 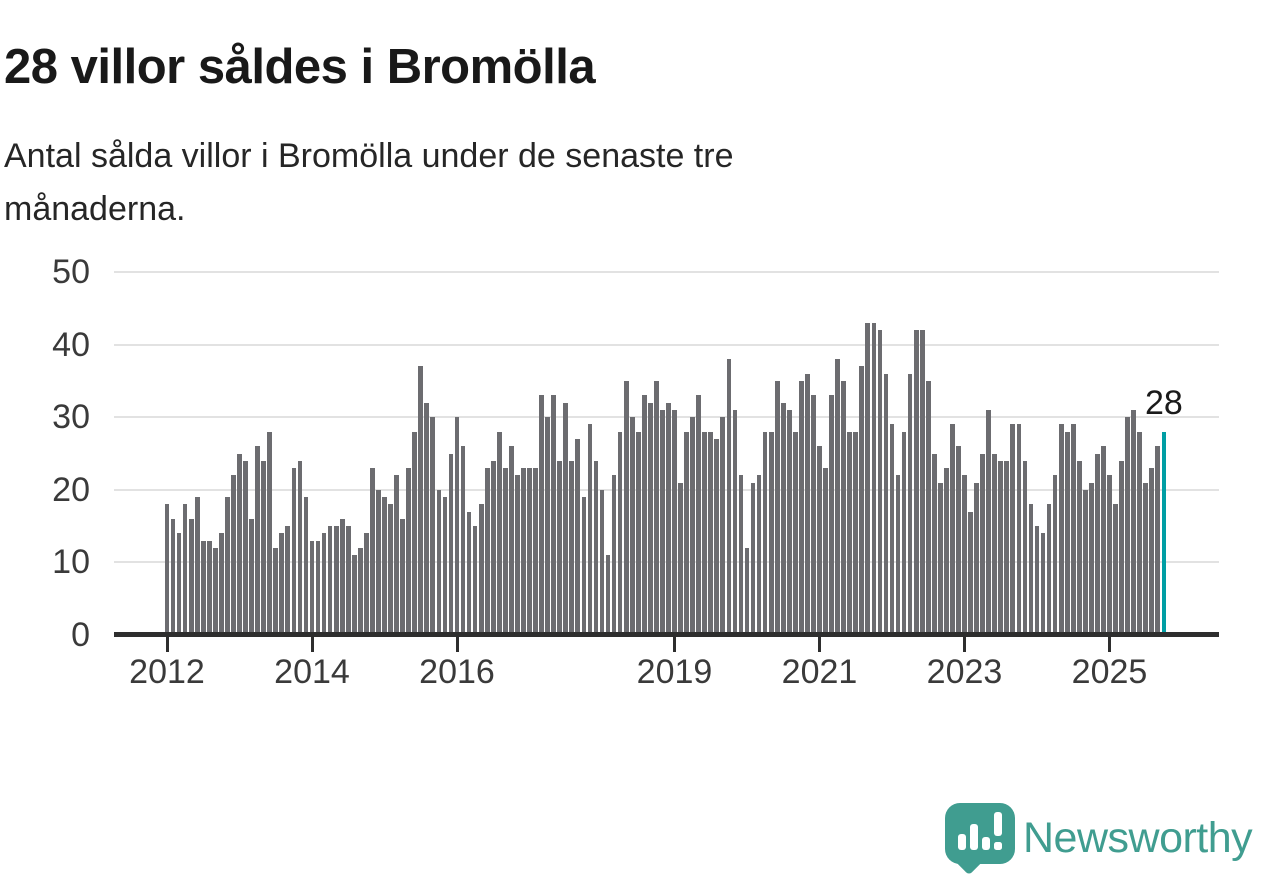 I want to click on gridline, so click(x=666, y=272).